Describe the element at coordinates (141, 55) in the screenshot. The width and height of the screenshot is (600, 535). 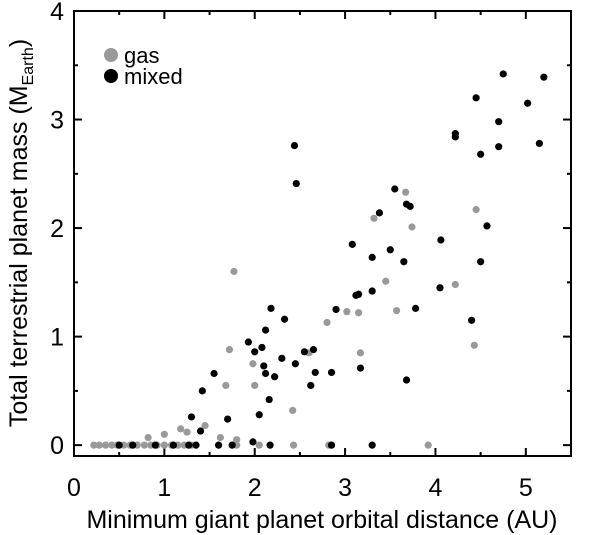
I see `legend-label-gas: gas` at that location.